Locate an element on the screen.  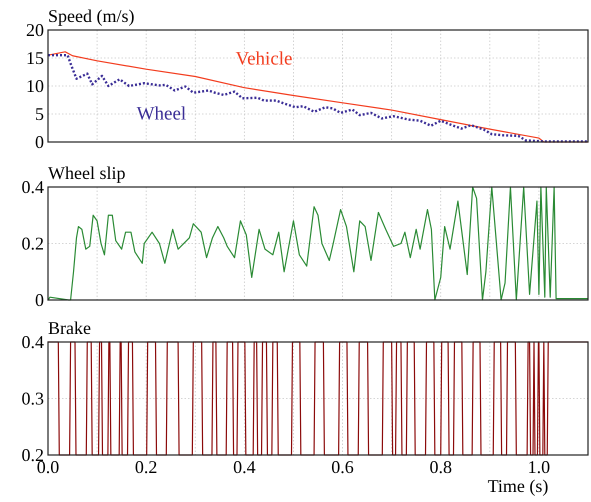
x-tick-label: 0.6 is located at coordinates (342, 467).